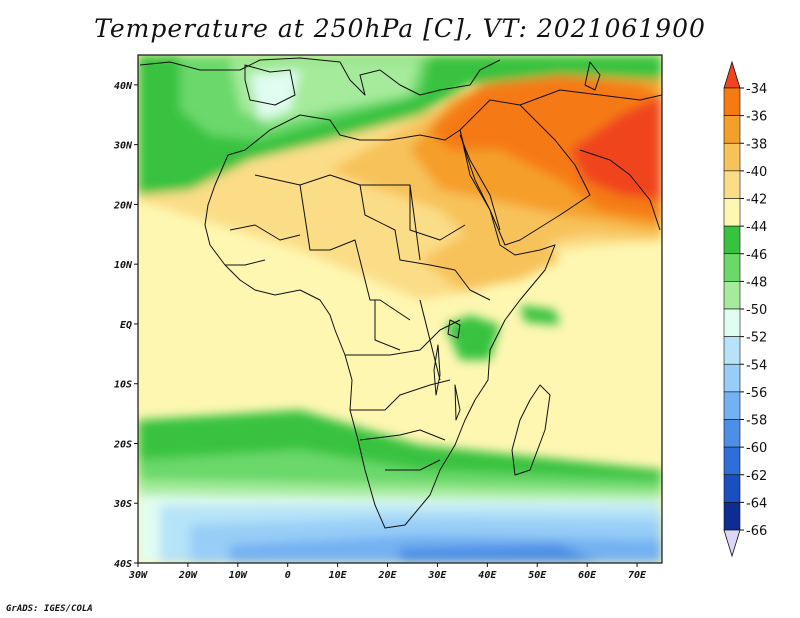  What do you see at coordinates (756, 255) in the screenshot?
I see `colorbar-label: -46` at bounding box center [756, 255].